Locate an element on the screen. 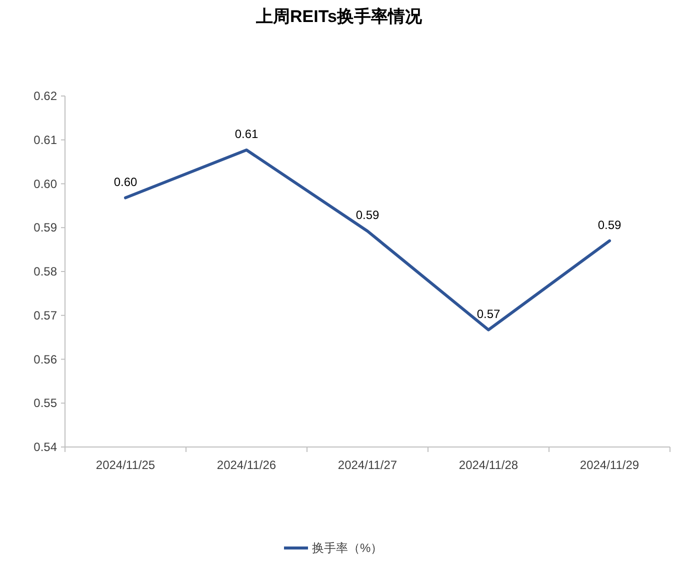  data-label: 0.60 is located at coordinates (126, 181).